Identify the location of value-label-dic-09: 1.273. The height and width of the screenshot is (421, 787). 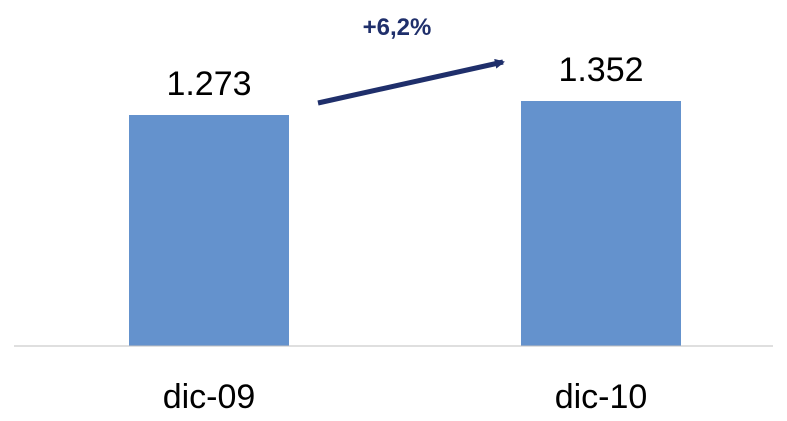
(208, 84).